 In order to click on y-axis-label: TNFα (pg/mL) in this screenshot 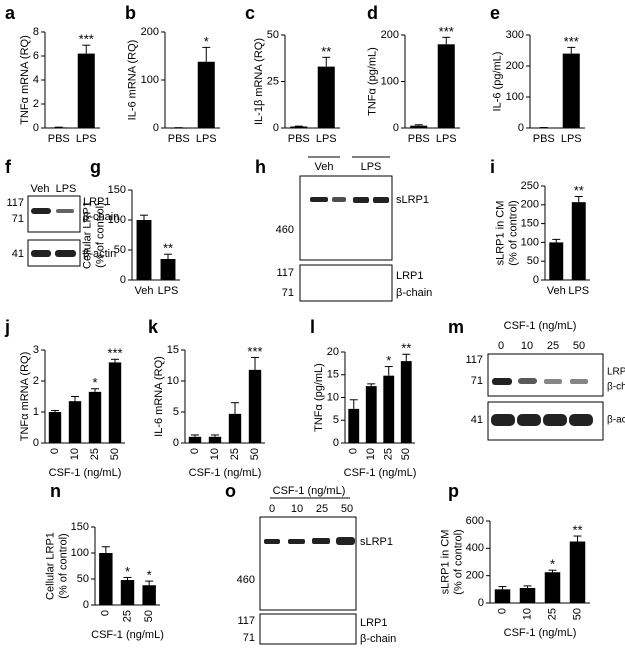, I will do `click(319, 397)`.